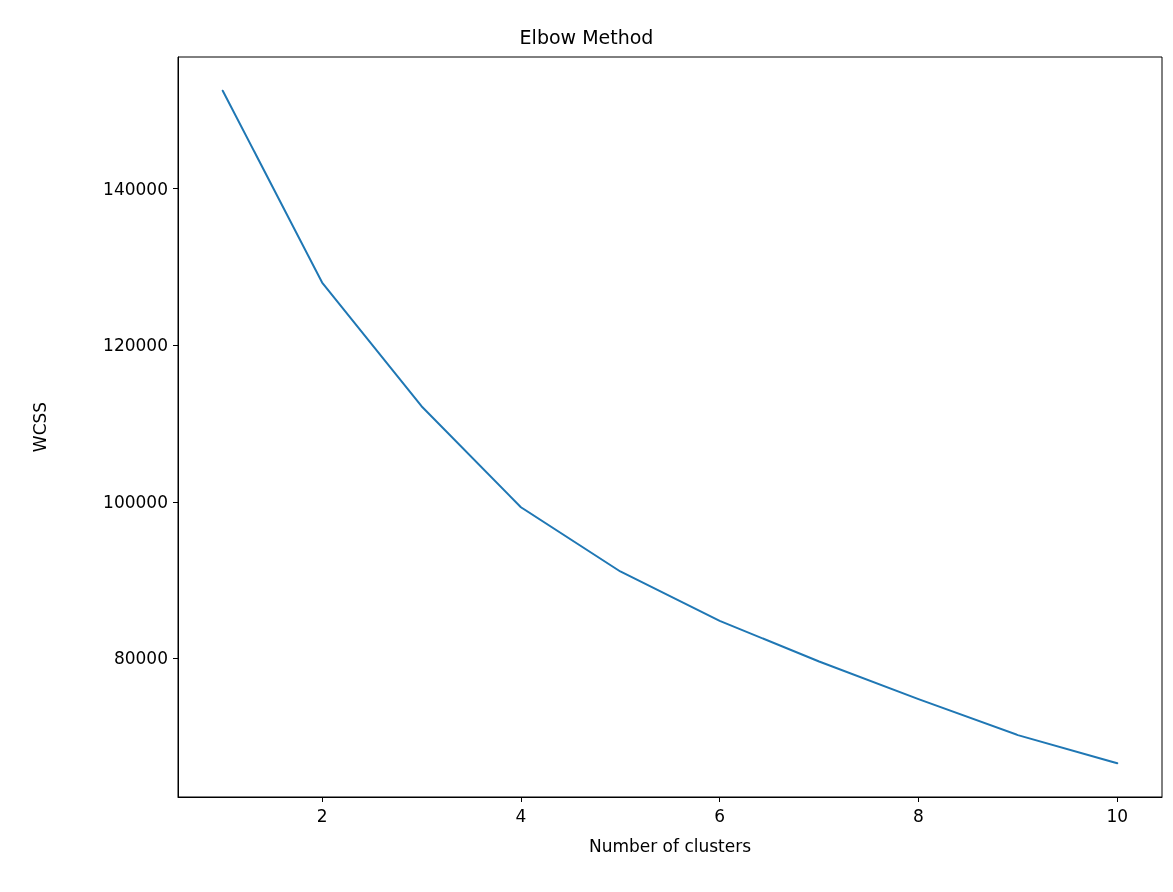 This screenshot has width=1173, height=892. What do you see at coordinates (322, 815) in the screenshot?
I see `x-tick-label: 2` at bounding box center [322, 815].